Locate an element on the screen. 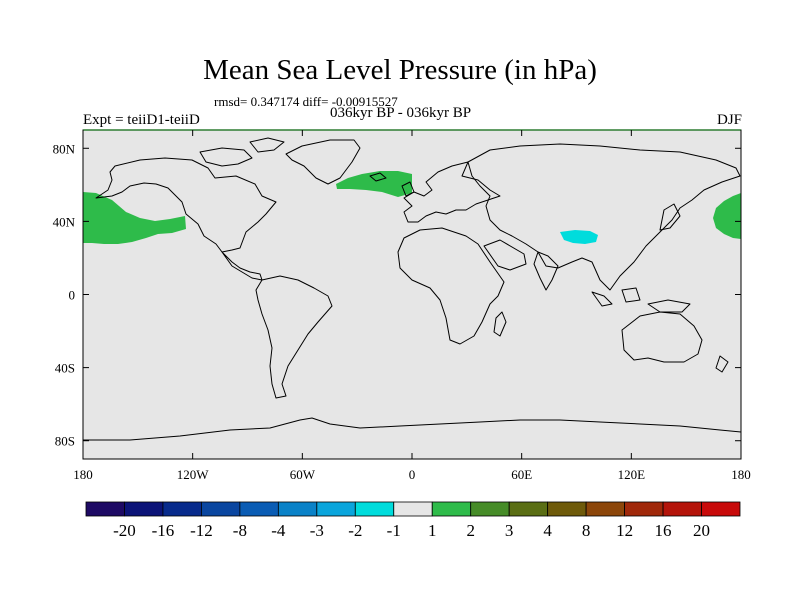  experiment-label: Expt = teiiD1-teiiD is located at coordinates (141, 120).